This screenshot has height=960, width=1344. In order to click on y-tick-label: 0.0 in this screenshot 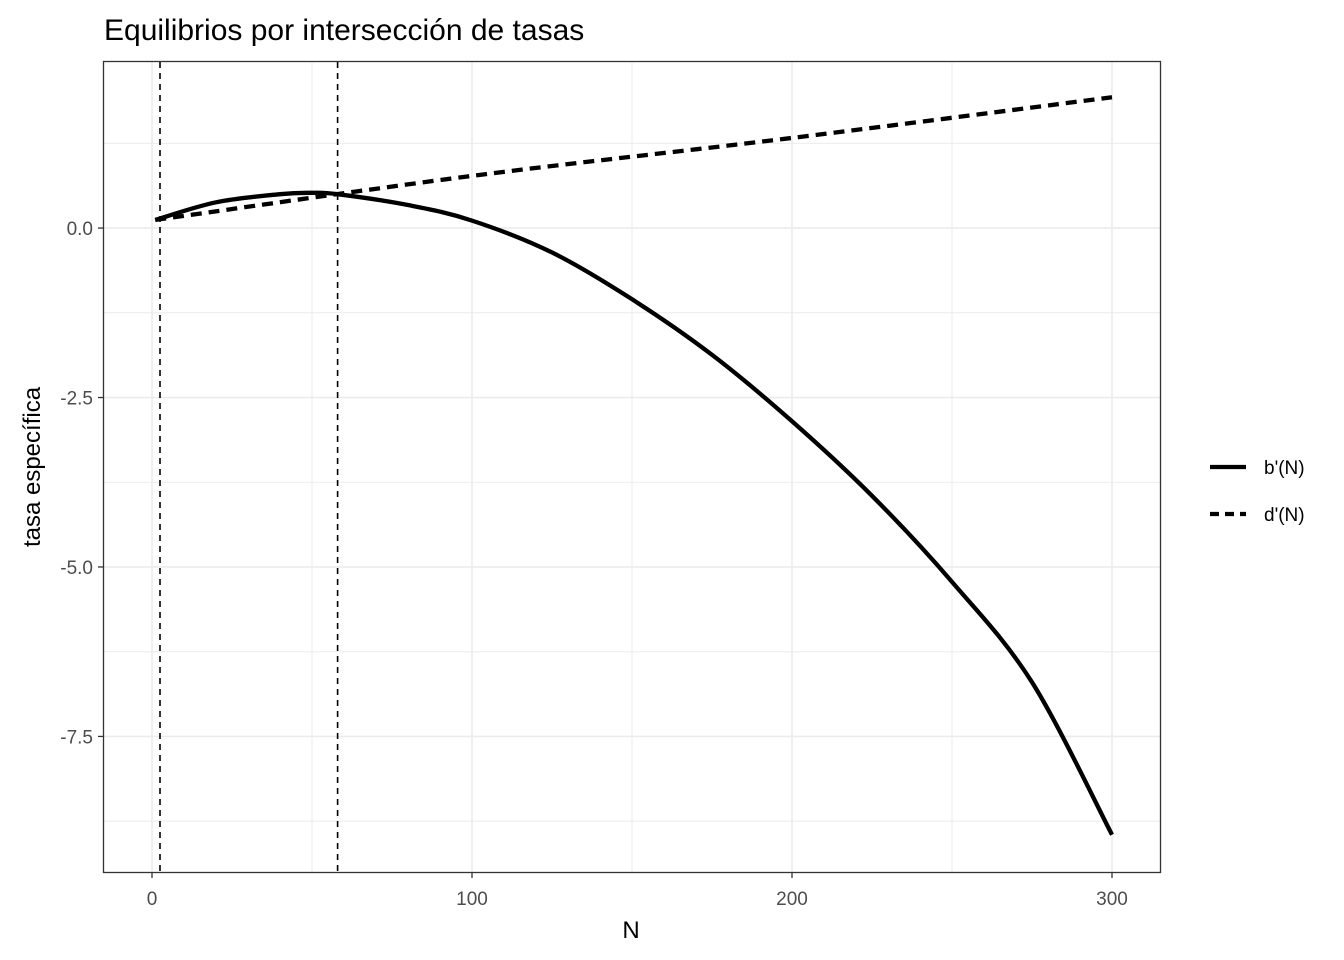, I will do `click(80, 229)`.